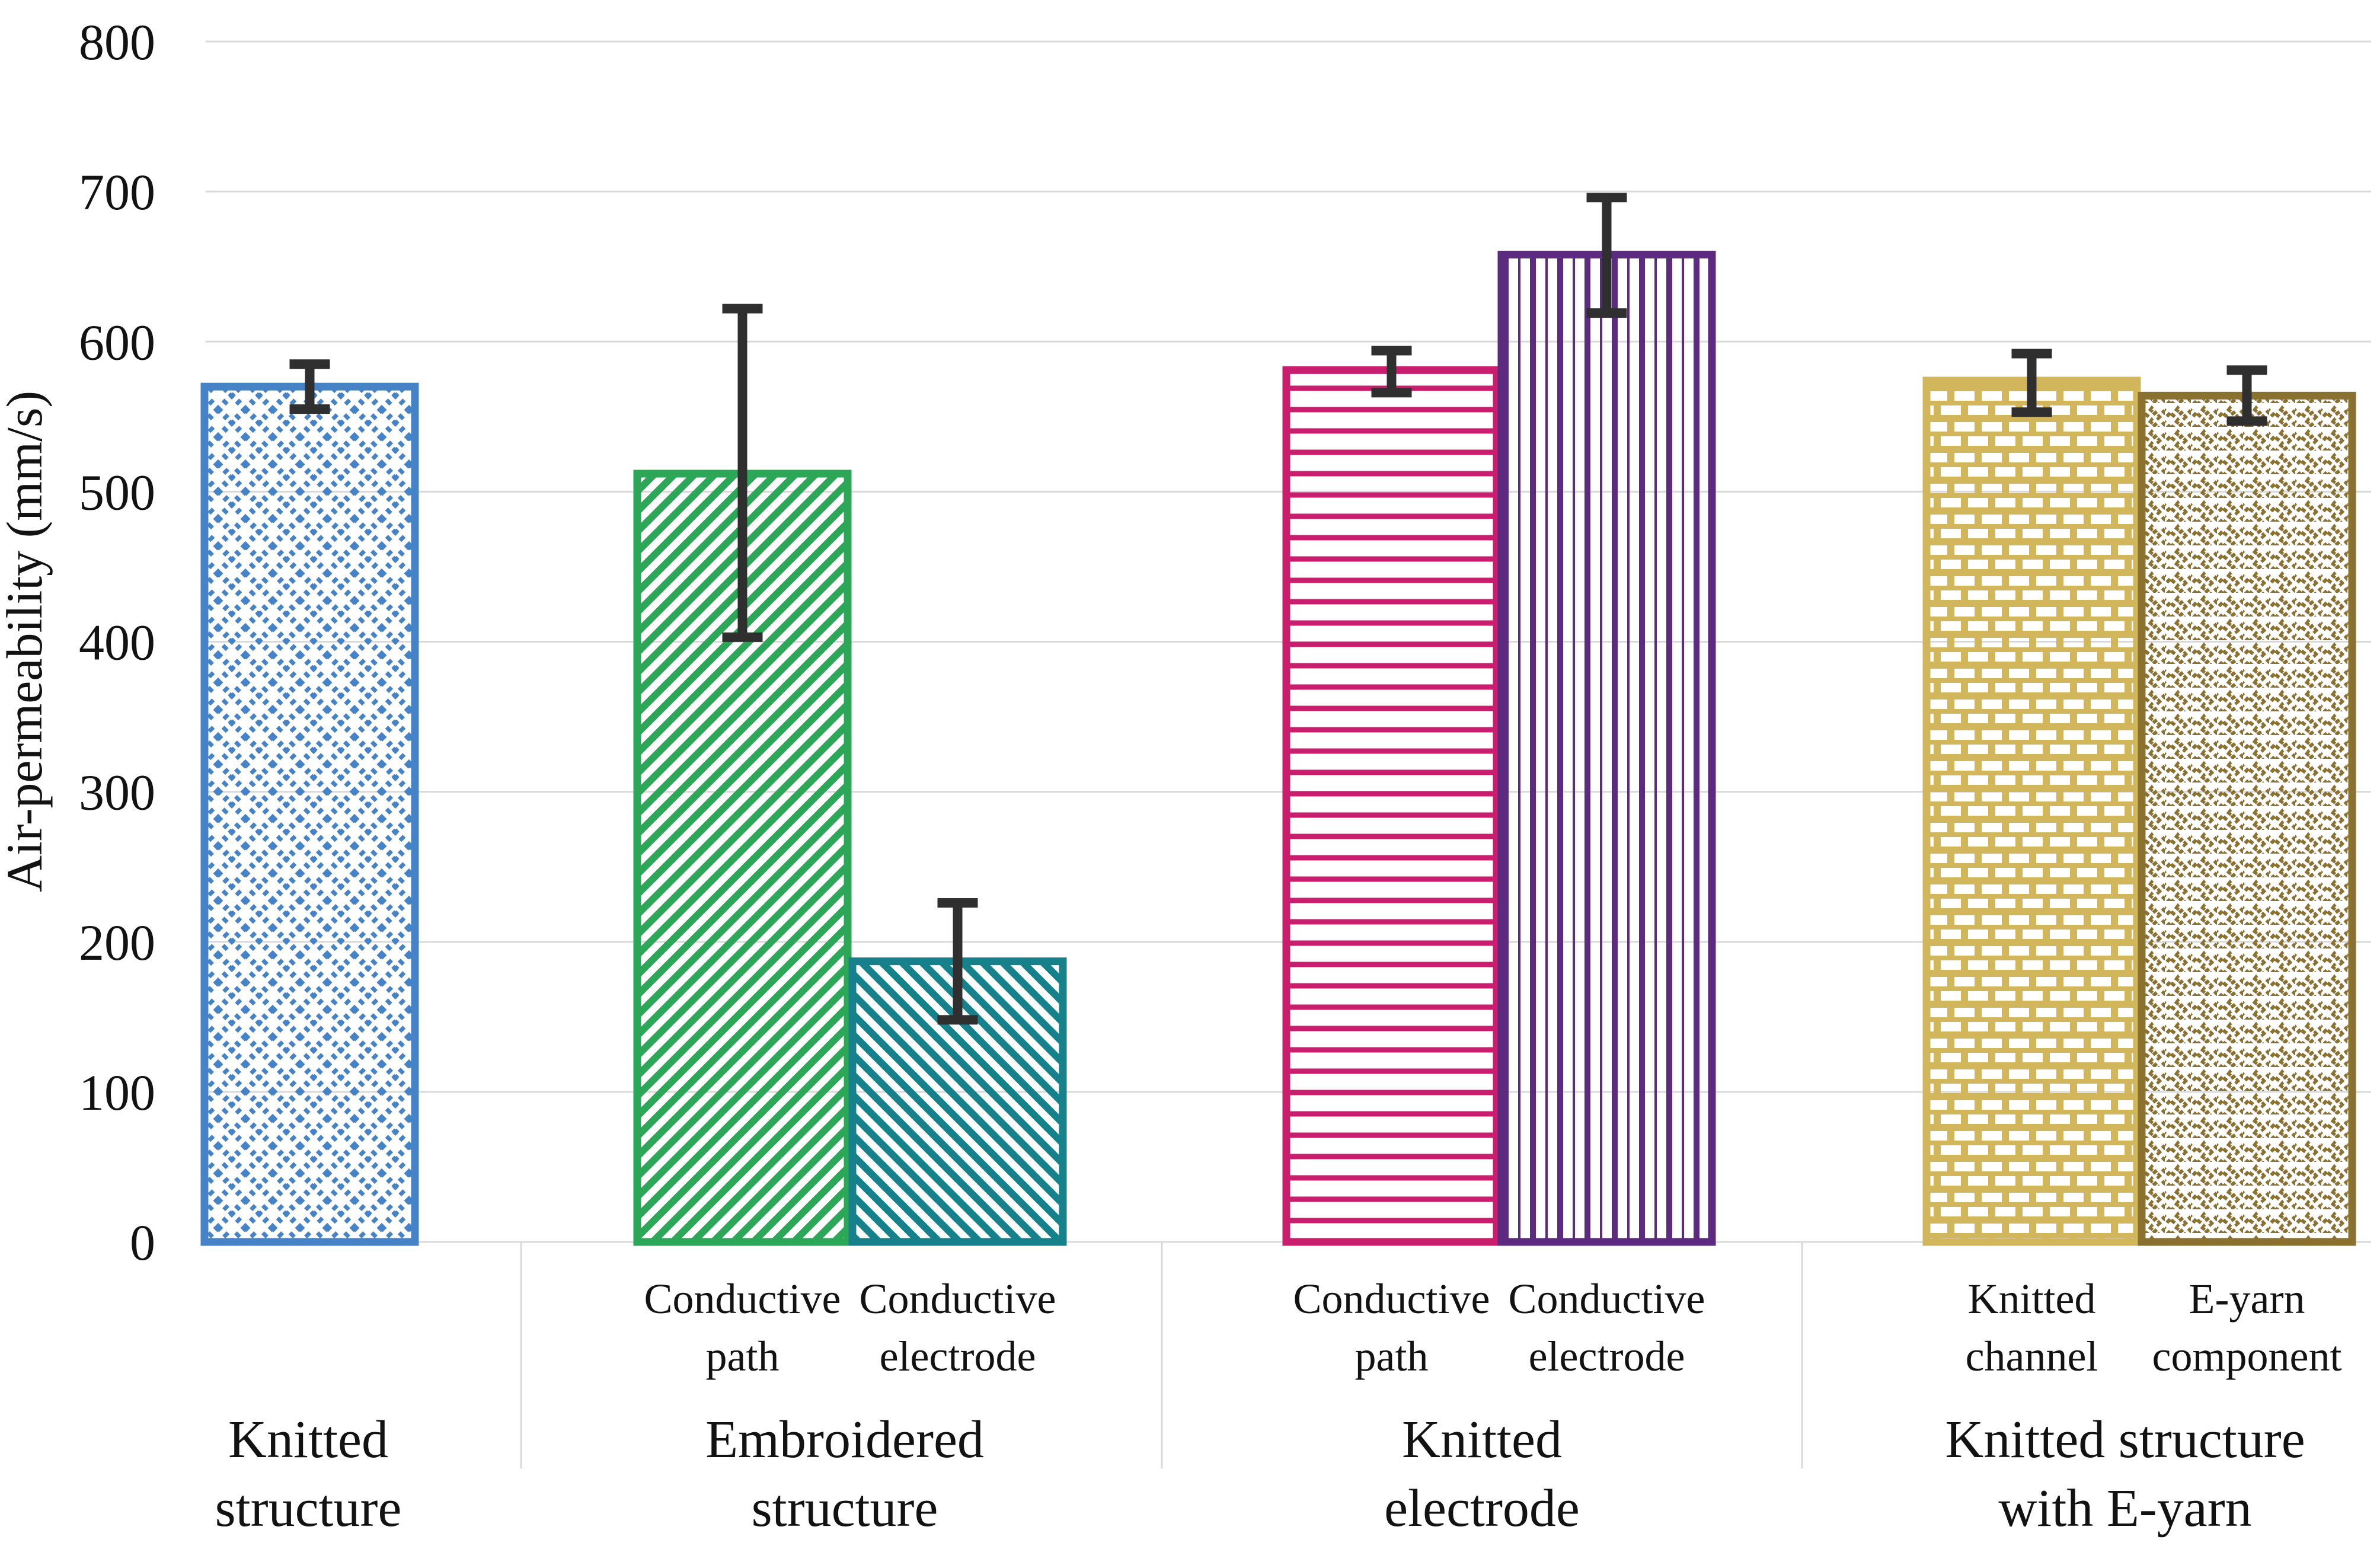 This screenshot has width=2380, height=1549. Describe the element at coordinates (2247, 1356) in the screenshot. I see `bar-sublabel: component` at that location.